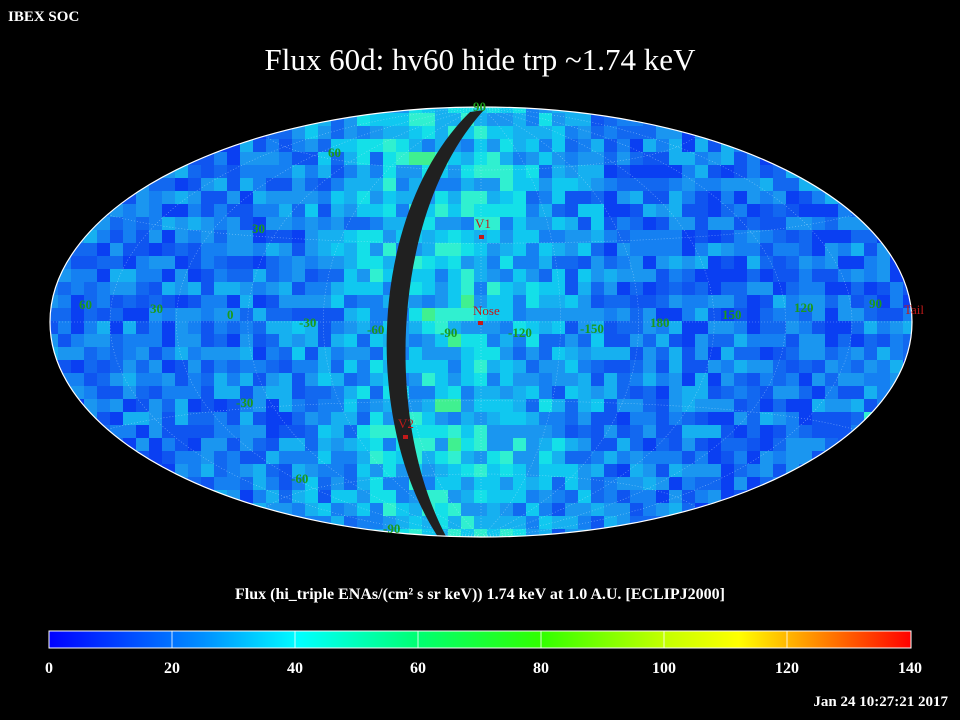 The height and width of the screenshot is (720, 960). What do you see at coordinates (334, 152) in the screenshot?
I see `lat-label-60: 60` at bounding box center [334, 152].